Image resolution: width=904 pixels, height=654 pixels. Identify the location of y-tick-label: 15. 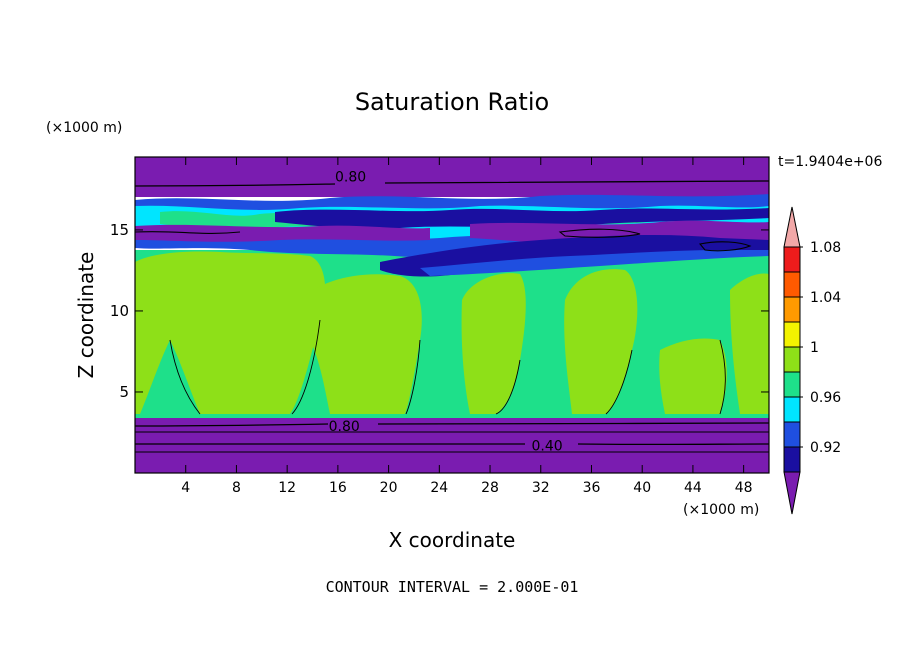
(119, 230).